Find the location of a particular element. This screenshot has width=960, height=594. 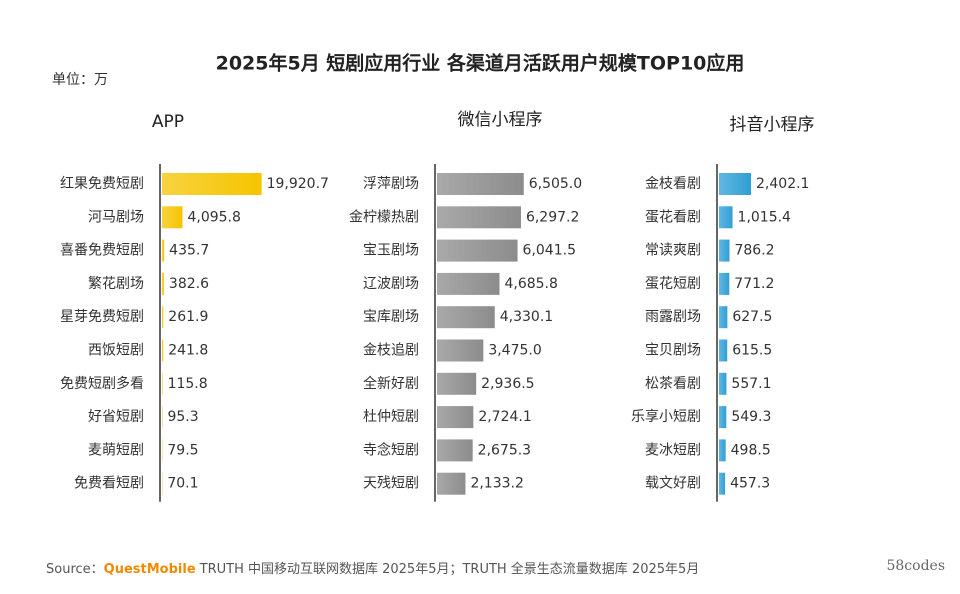

category-label: 宝库剧场 is located at coordinates (391, 317).